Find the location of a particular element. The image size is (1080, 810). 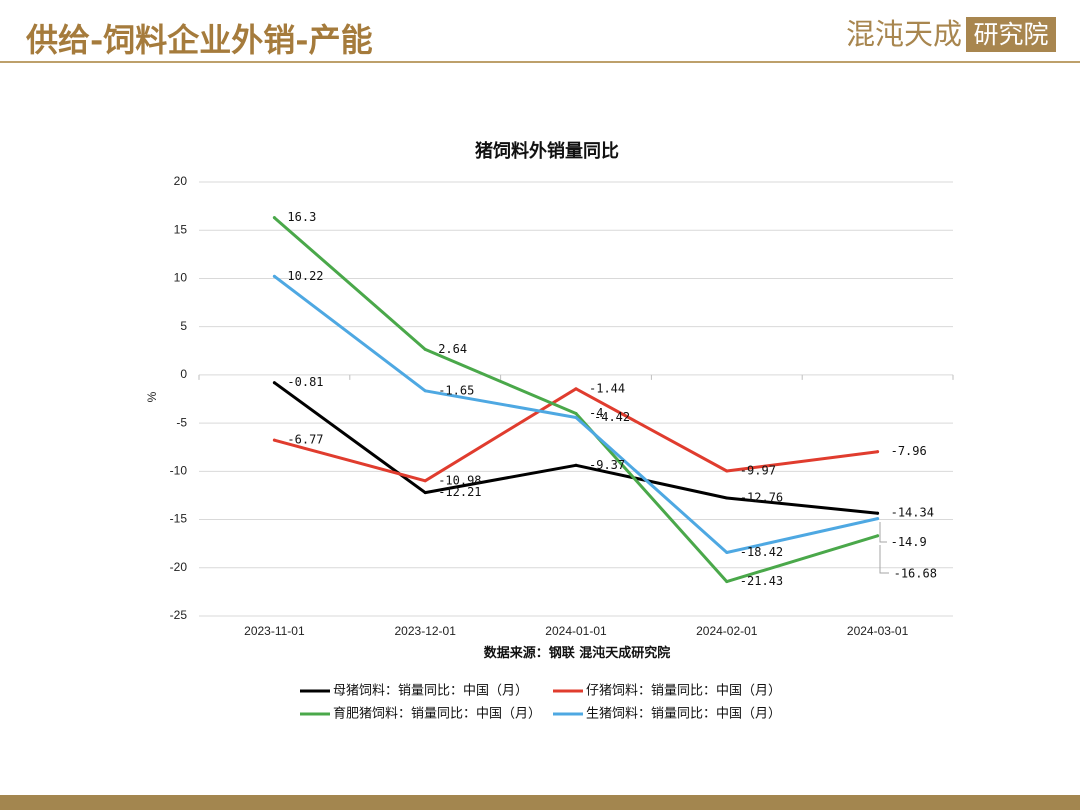

y-tick-label: 0 is located at coordinates (183, 374).